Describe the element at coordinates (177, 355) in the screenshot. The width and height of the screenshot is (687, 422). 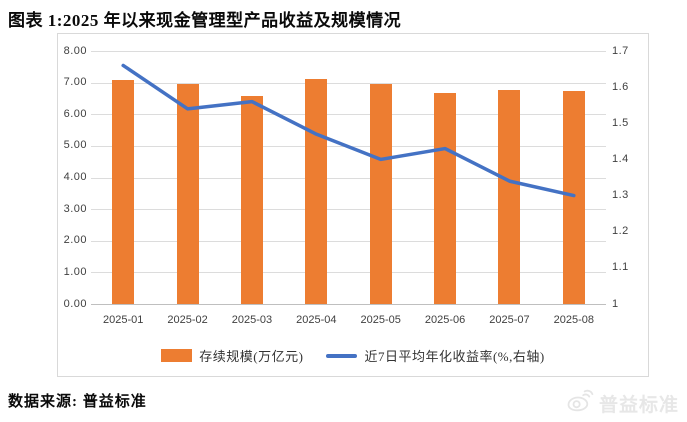
I see `legend-bar-swatch-icon` at that location.